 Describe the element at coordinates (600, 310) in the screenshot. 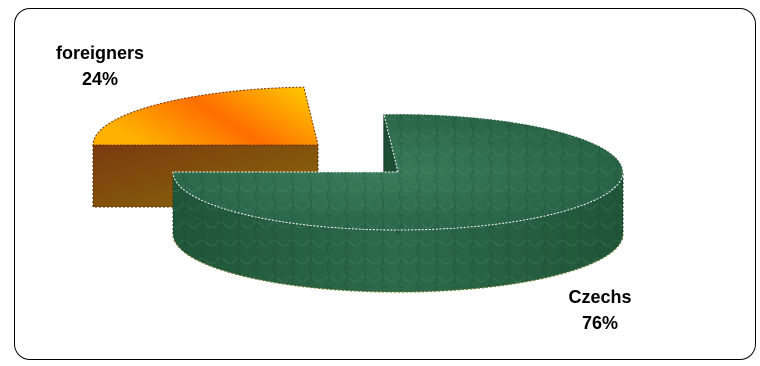

I see `data-label-czechs: Czechs 76%` at that location.